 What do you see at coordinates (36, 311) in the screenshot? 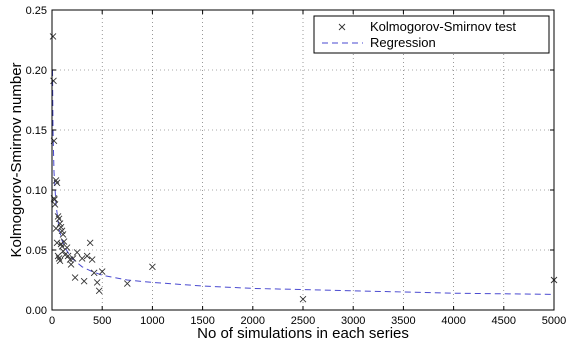
I see `y-tick-label: 0.00` at bounding box center [36, 311].